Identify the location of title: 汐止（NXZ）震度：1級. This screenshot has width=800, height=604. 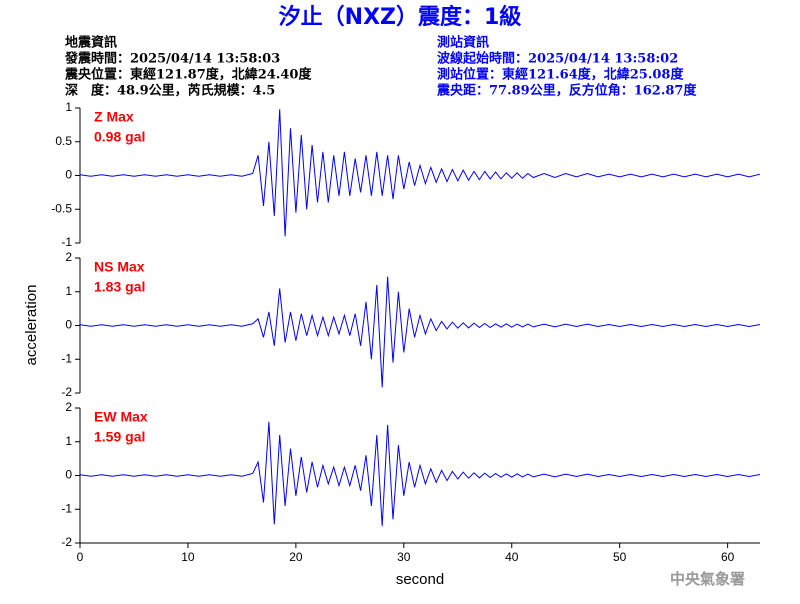
(400, 17).